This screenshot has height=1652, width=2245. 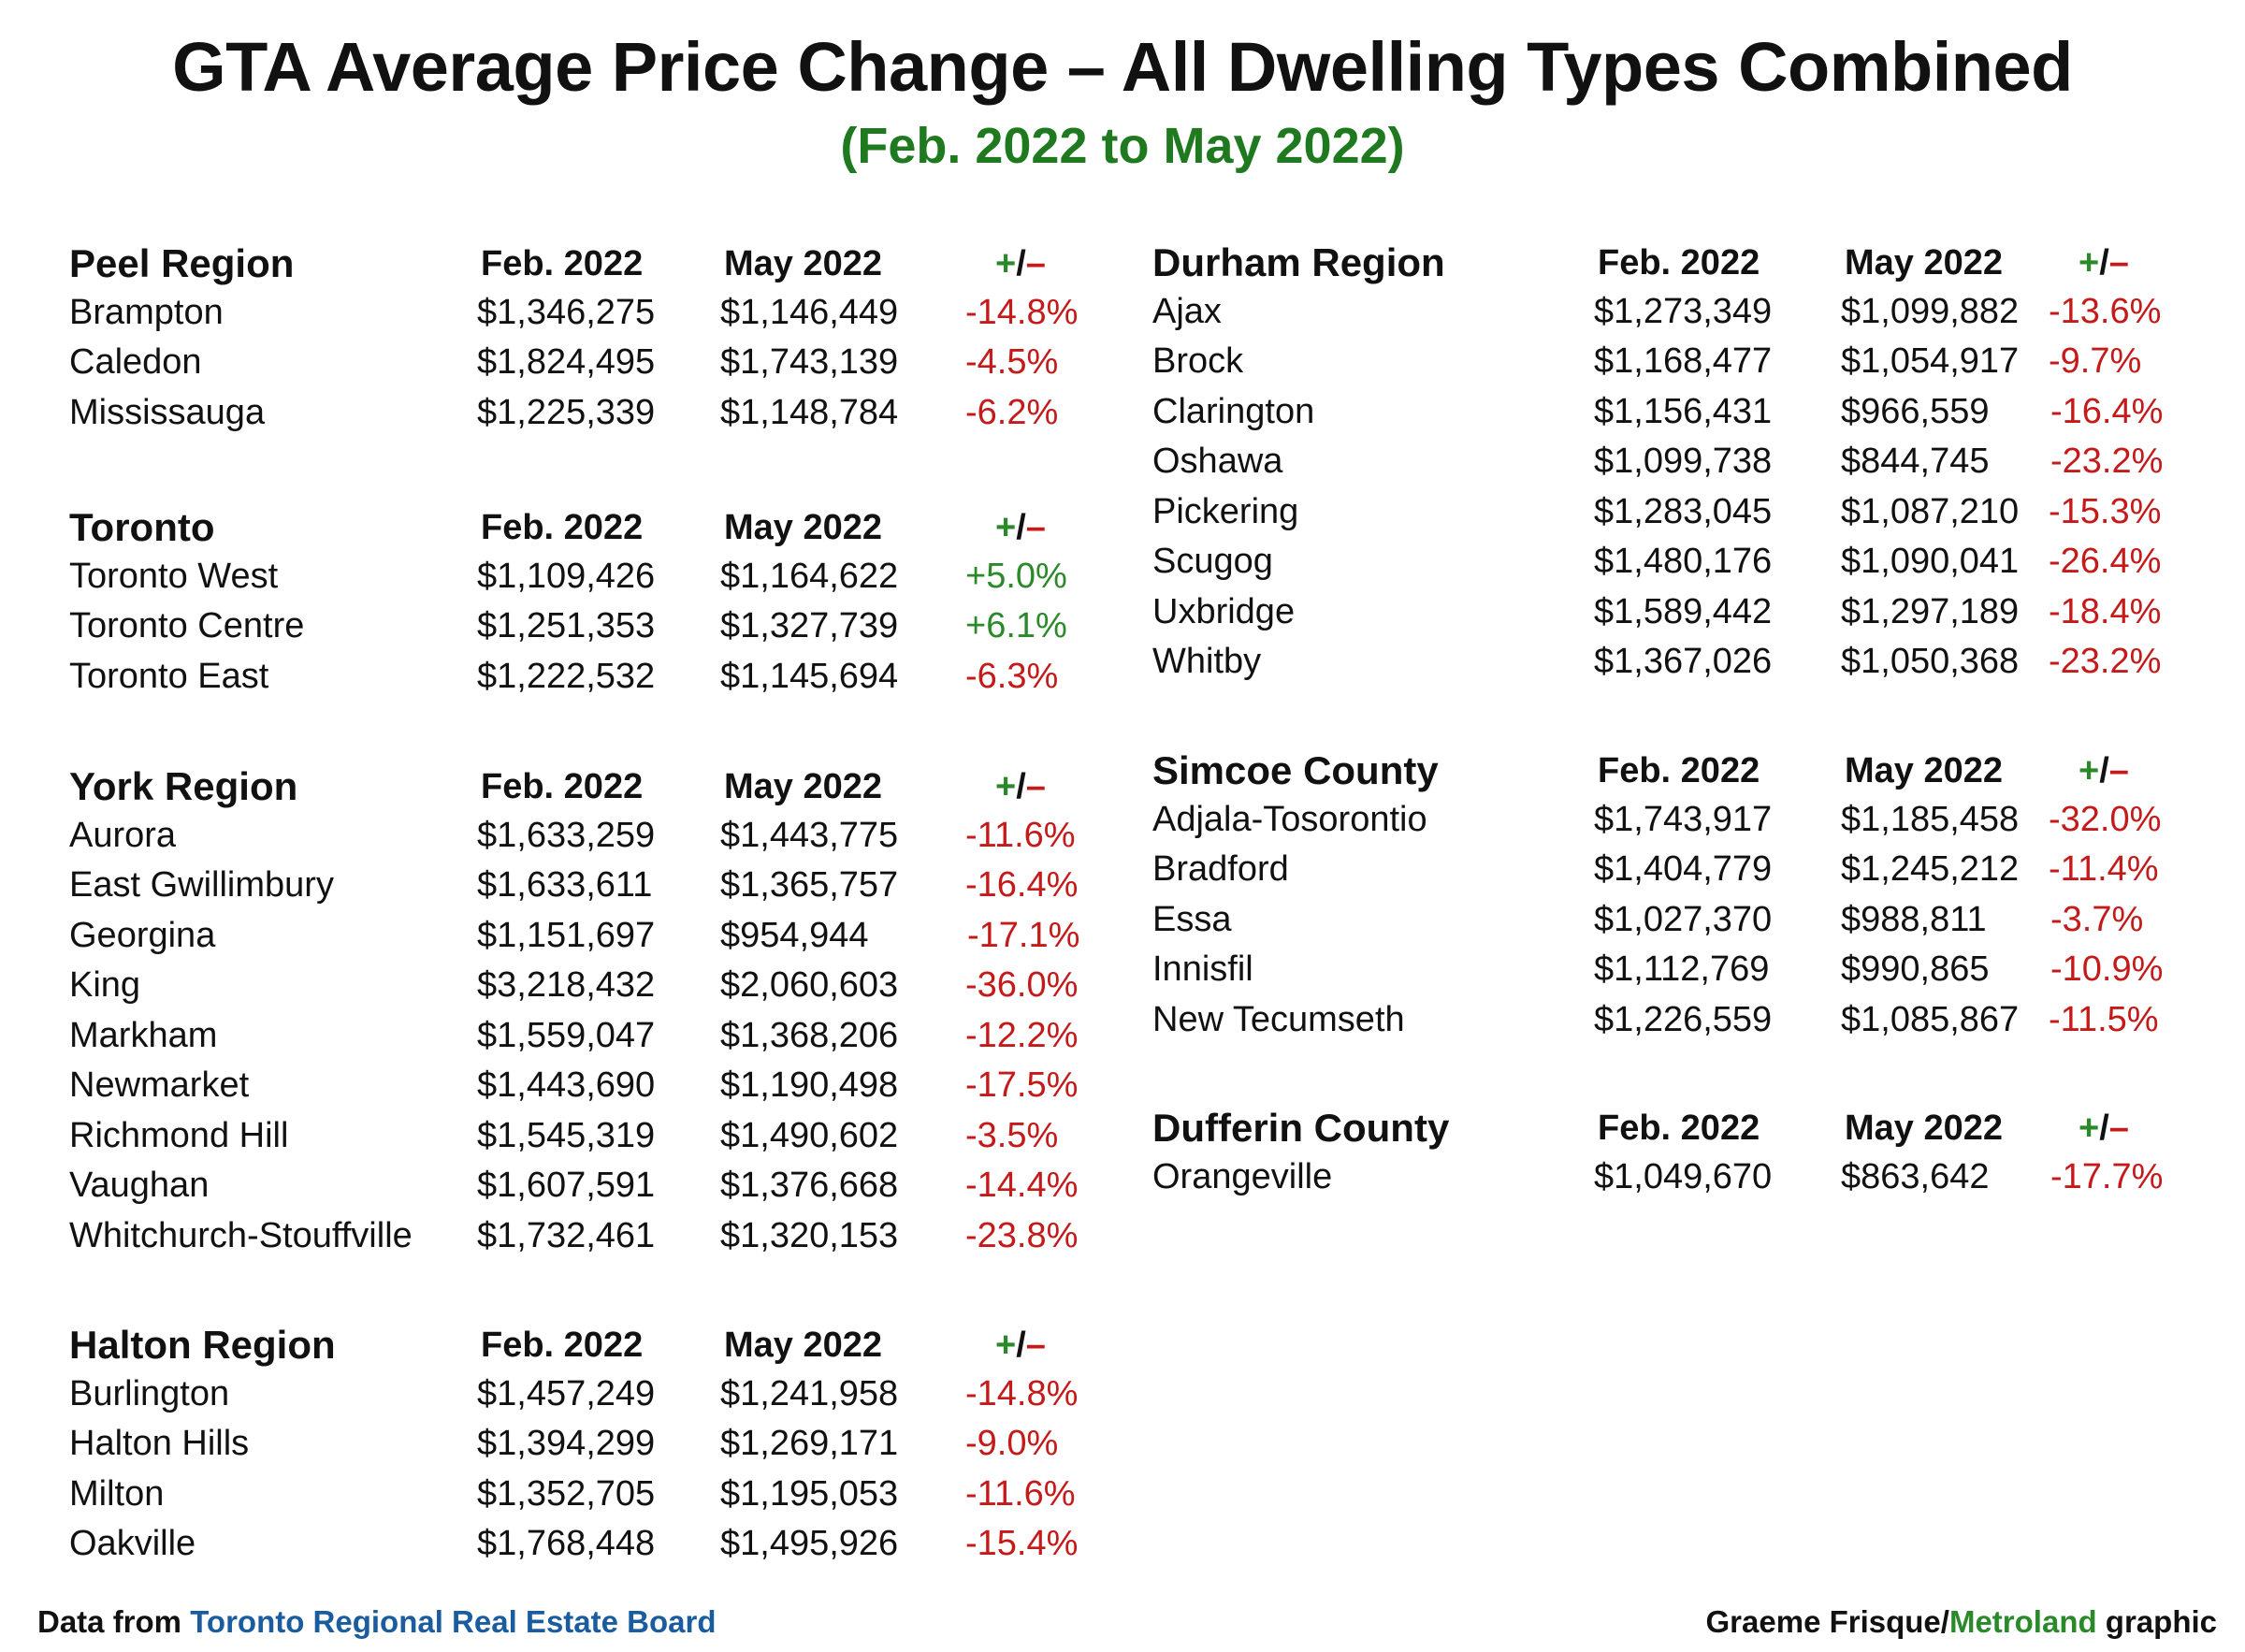 What do you see at coordinates (1916, 1176) in the screenshot?
I see `price-may: $863,642` at bounding box center [1916, 1176].